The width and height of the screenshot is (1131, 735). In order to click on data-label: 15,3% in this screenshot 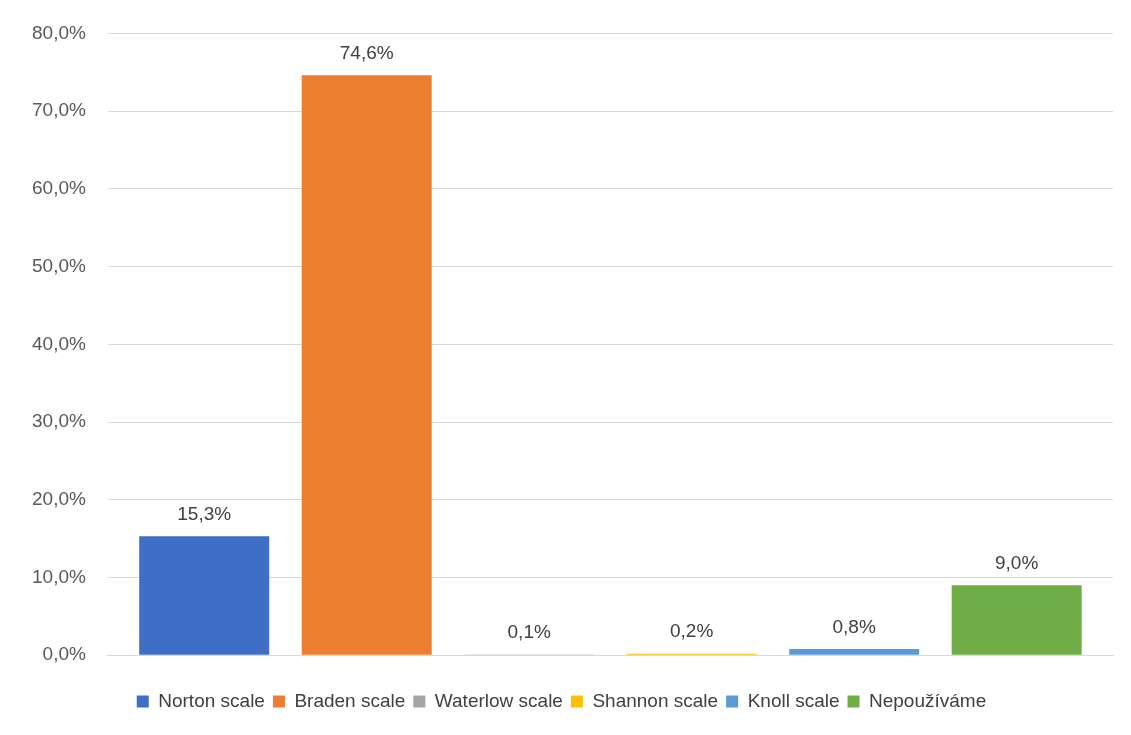, I will do `click(204, 514)`.